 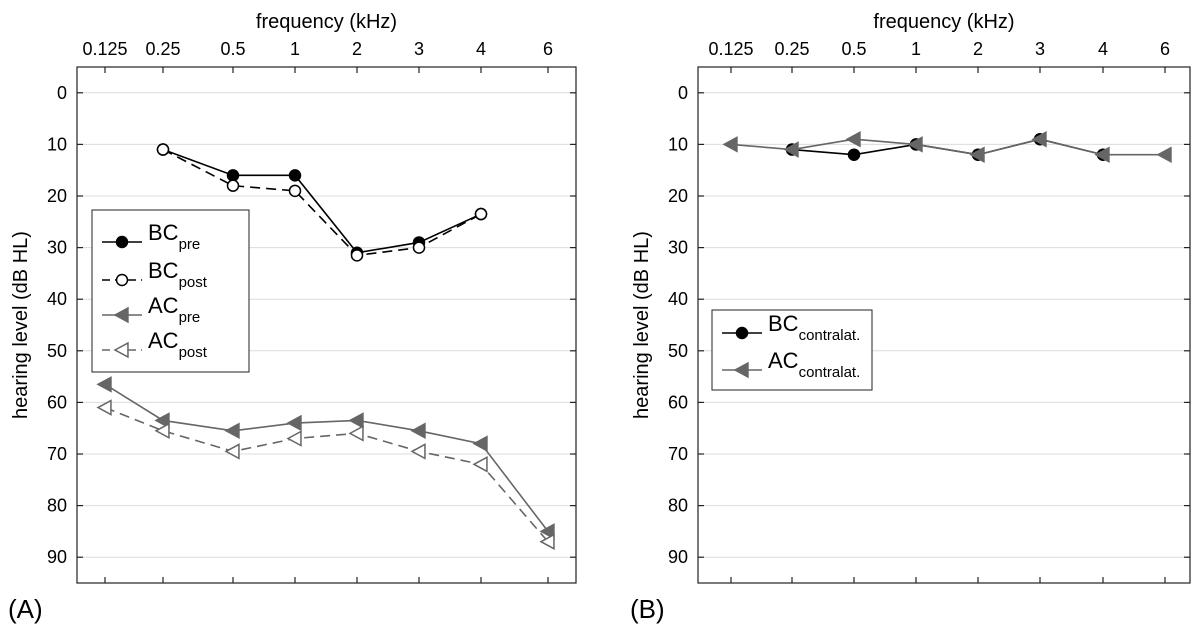 I want to click on series-ac-pre, so click(x=325, y=458).